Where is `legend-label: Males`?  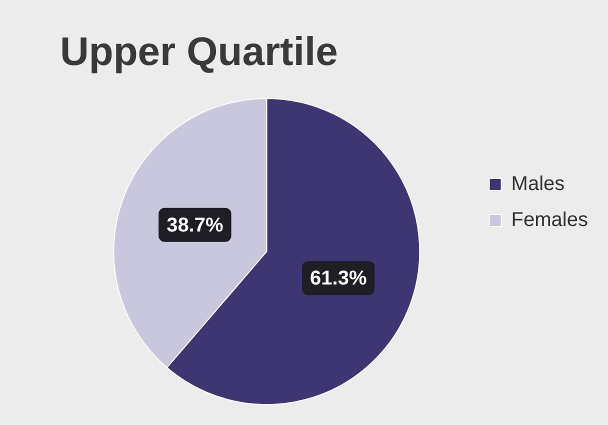 legend-label: Males is located at coordinates (538, 184).